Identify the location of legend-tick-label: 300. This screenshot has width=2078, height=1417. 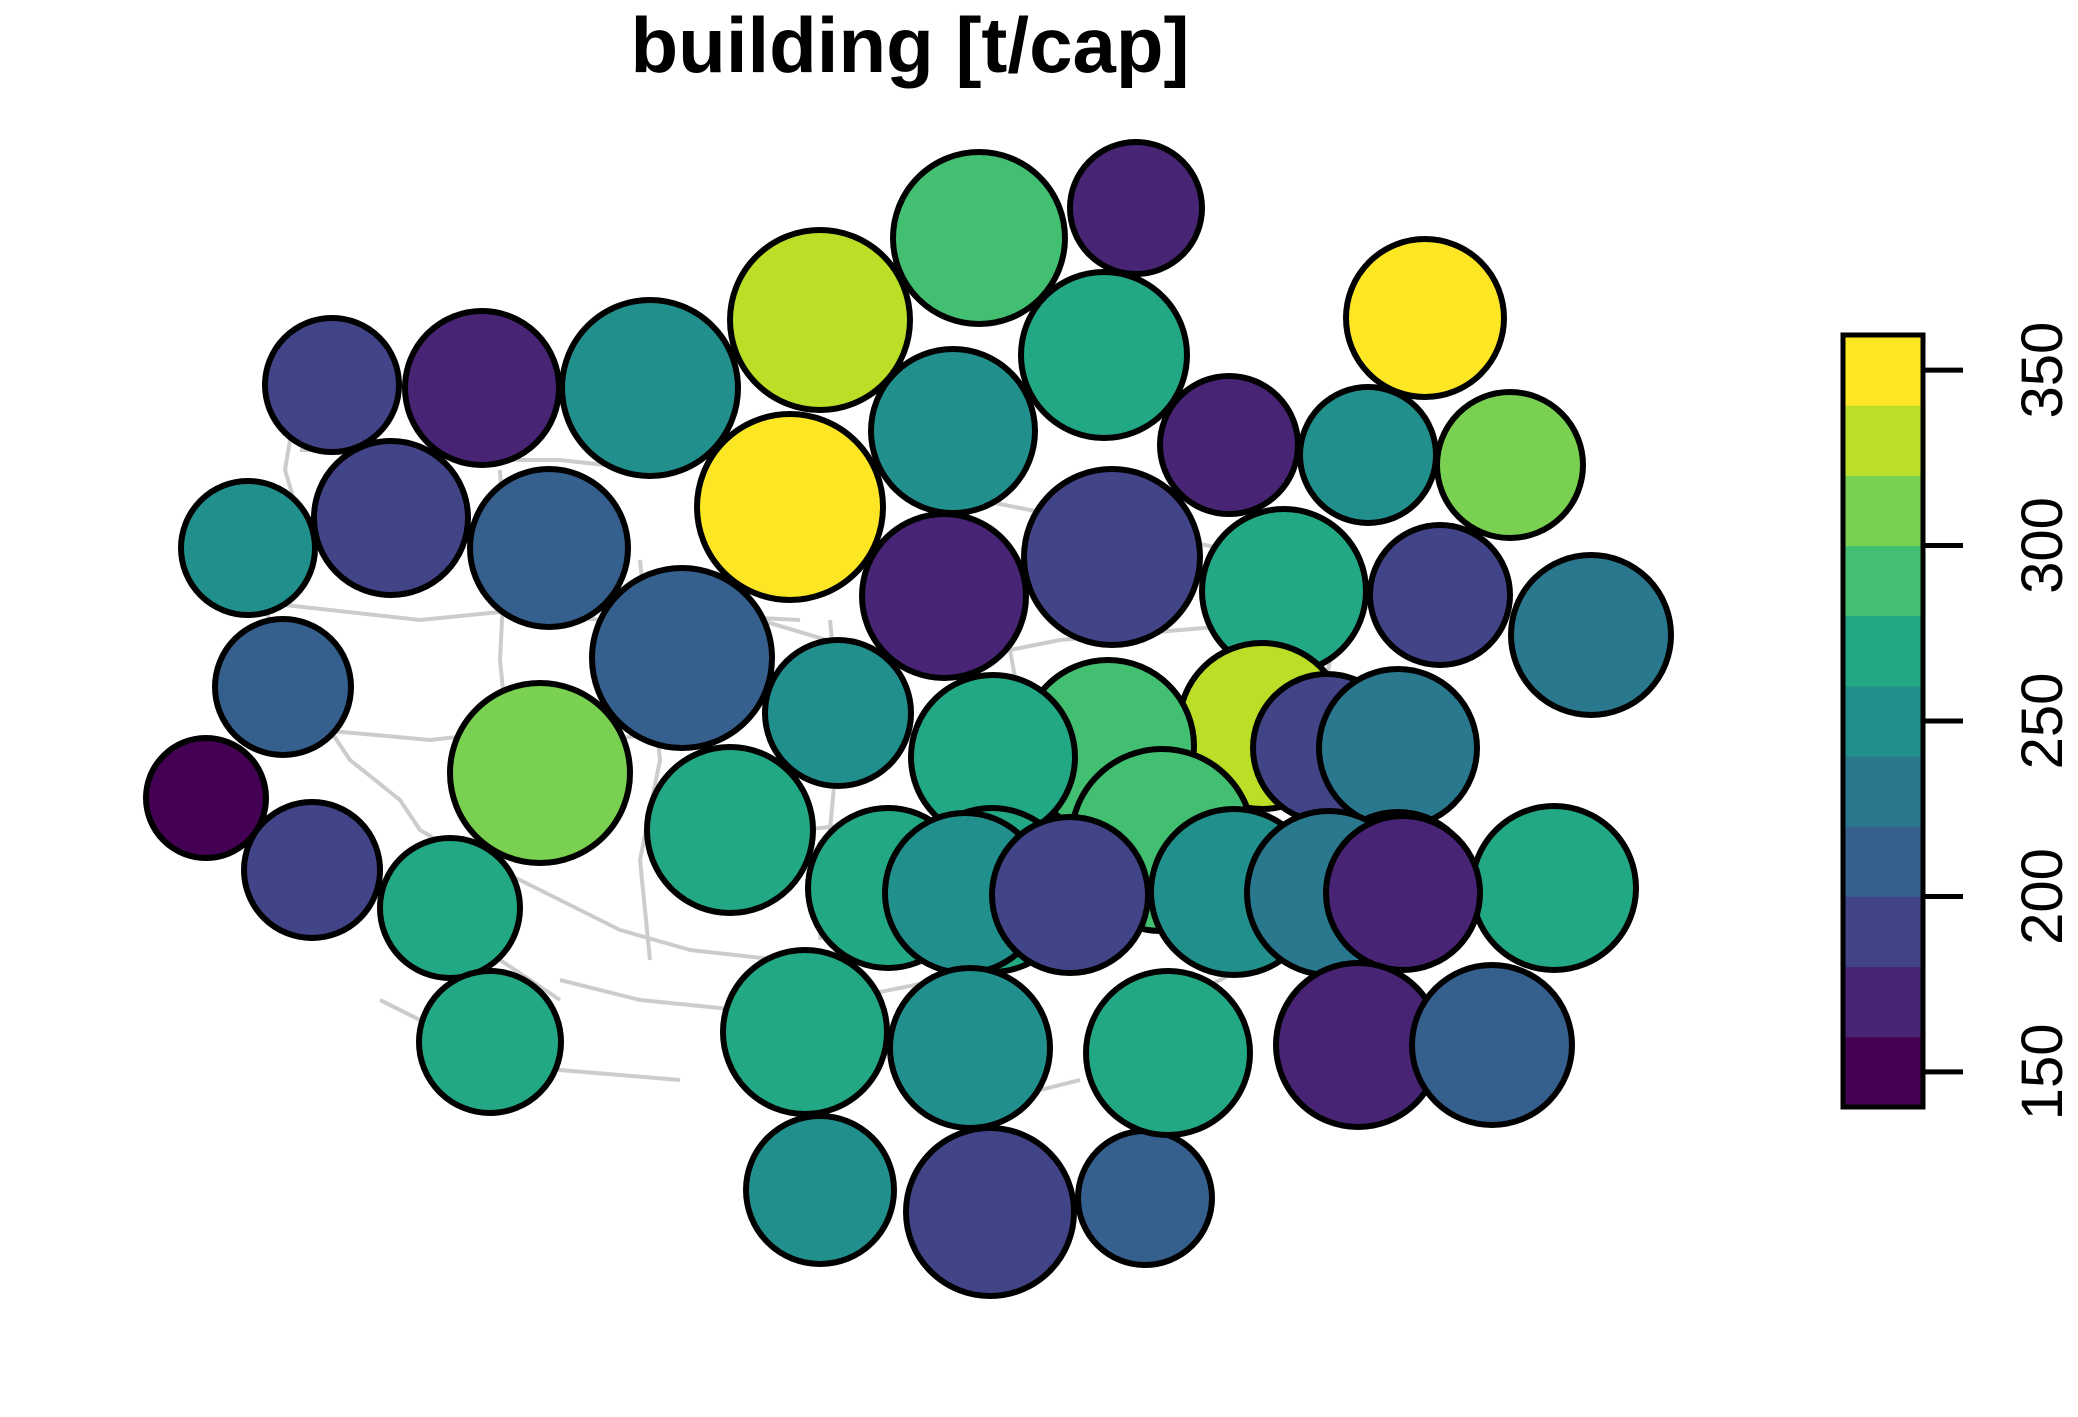
(2042, 545).